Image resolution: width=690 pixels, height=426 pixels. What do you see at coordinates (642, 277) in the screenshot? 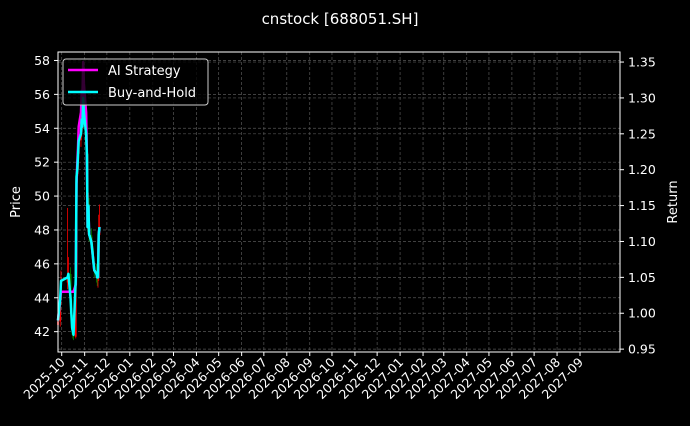
I see `y2-tick-label: 1.05` at bounding box center [642, 277].